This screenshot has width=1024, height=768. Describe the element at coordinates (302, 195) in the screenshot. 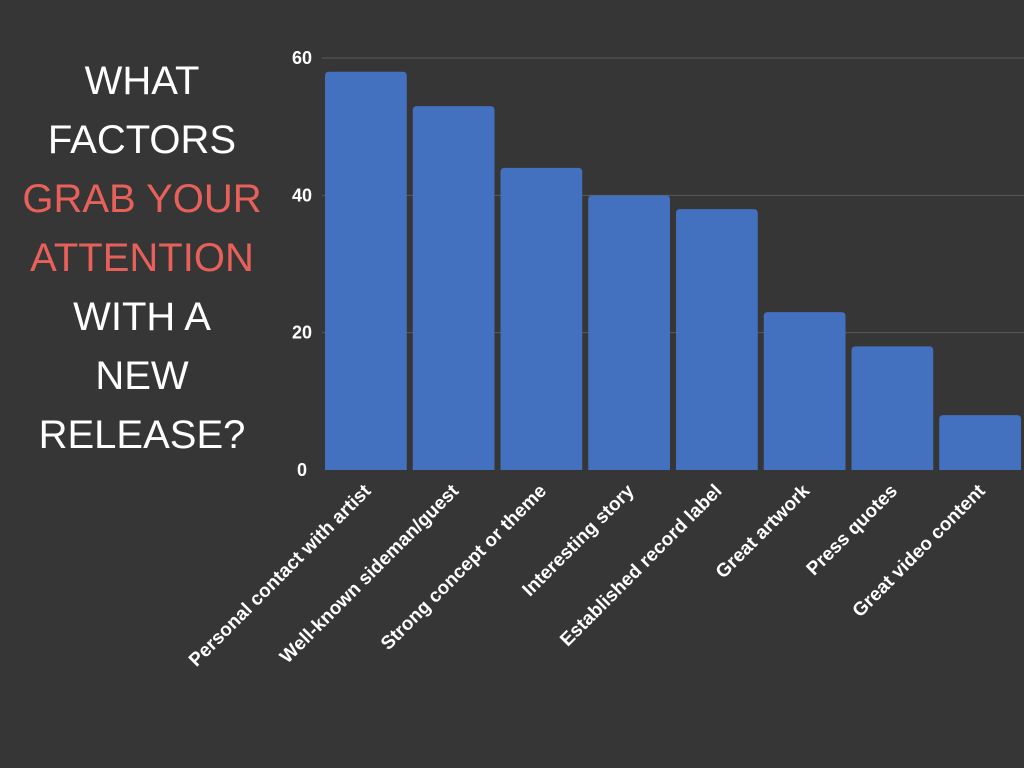

I see `y-tick-label: 40` at that location.